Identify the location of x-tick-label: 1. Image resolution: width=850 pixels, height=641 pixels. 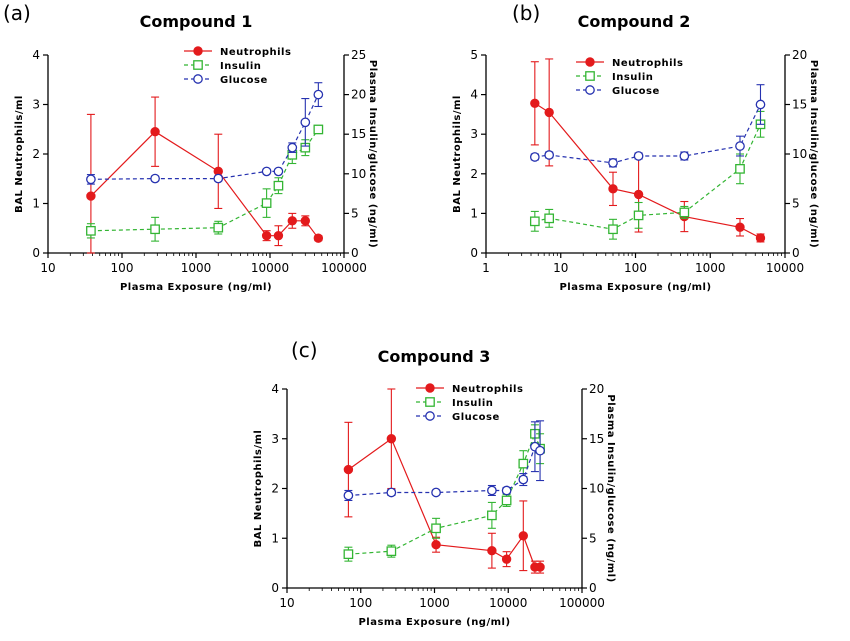
(486, 268).